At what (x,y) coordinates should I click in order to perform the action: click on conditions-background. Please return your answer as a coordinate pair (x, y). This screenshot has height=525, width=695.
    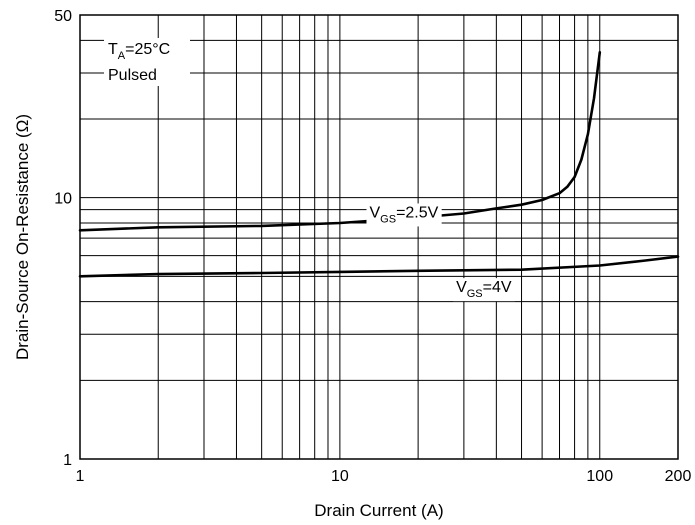
    Looking at the image, I should click on (147, 62).